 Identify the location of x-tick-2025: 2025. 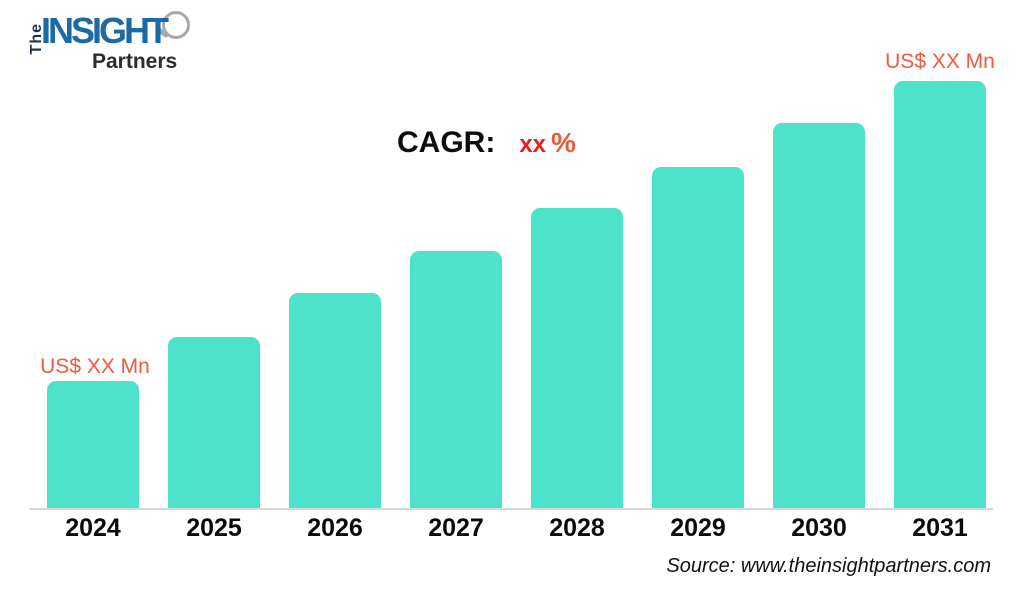
(214, 528).